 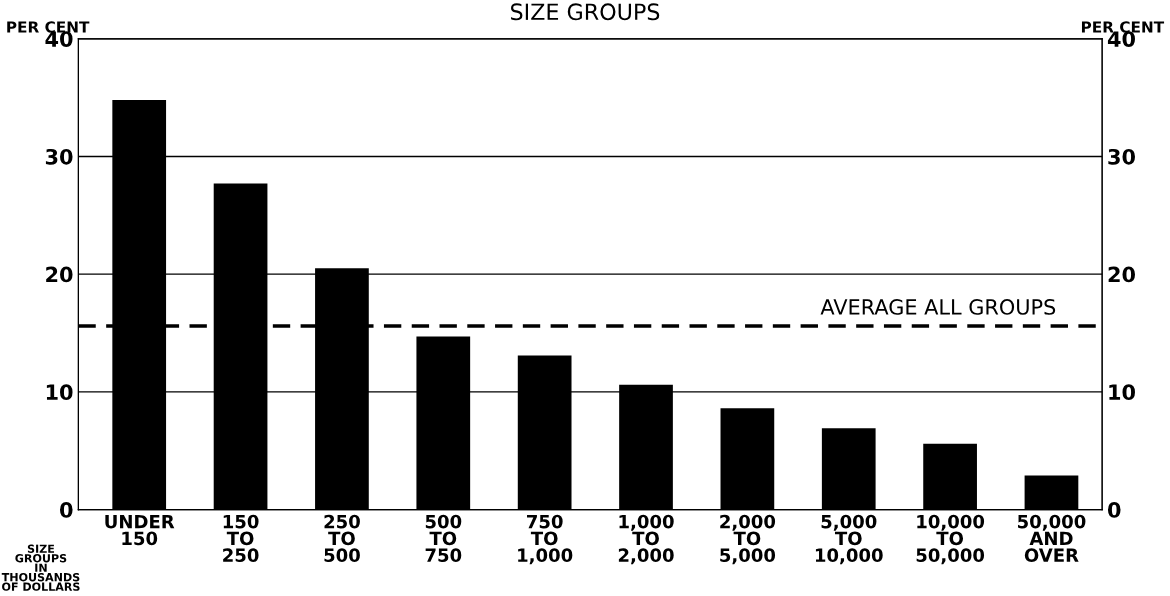 What do you see at coordinates (1121, 156) in the screenshot?
I see `y2-tick-label: 30` at bounding box center [1121, 156].